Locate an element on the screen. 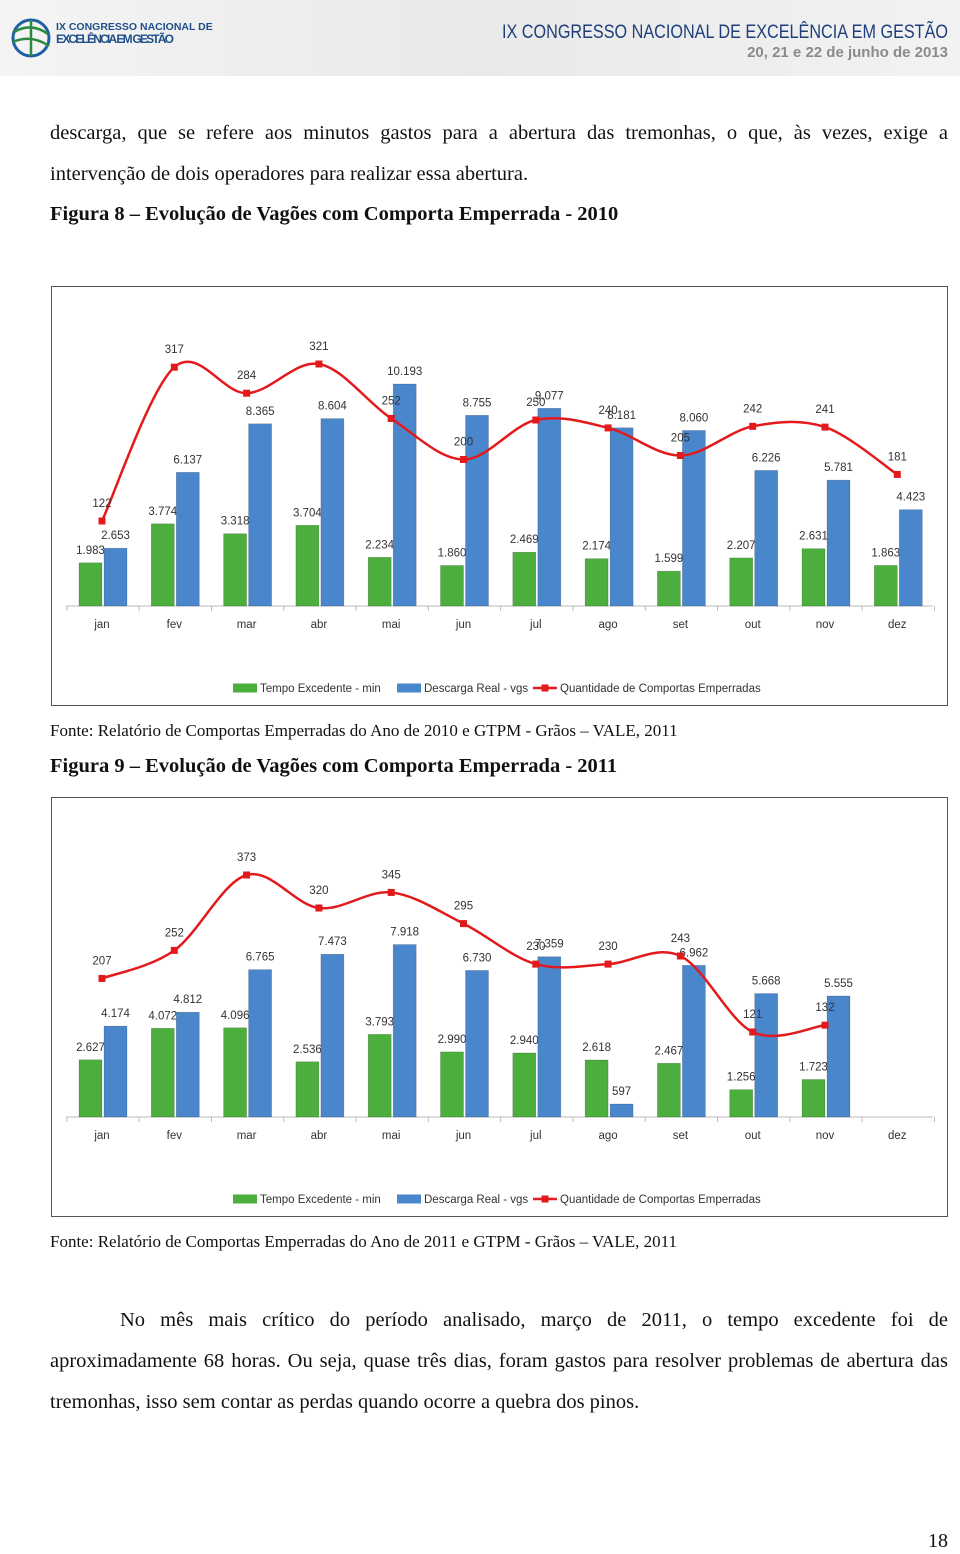 Image resolution: width=960 pixels, height=1554 pixels. data-label: 4.423 is located at coordinates (910, 498).